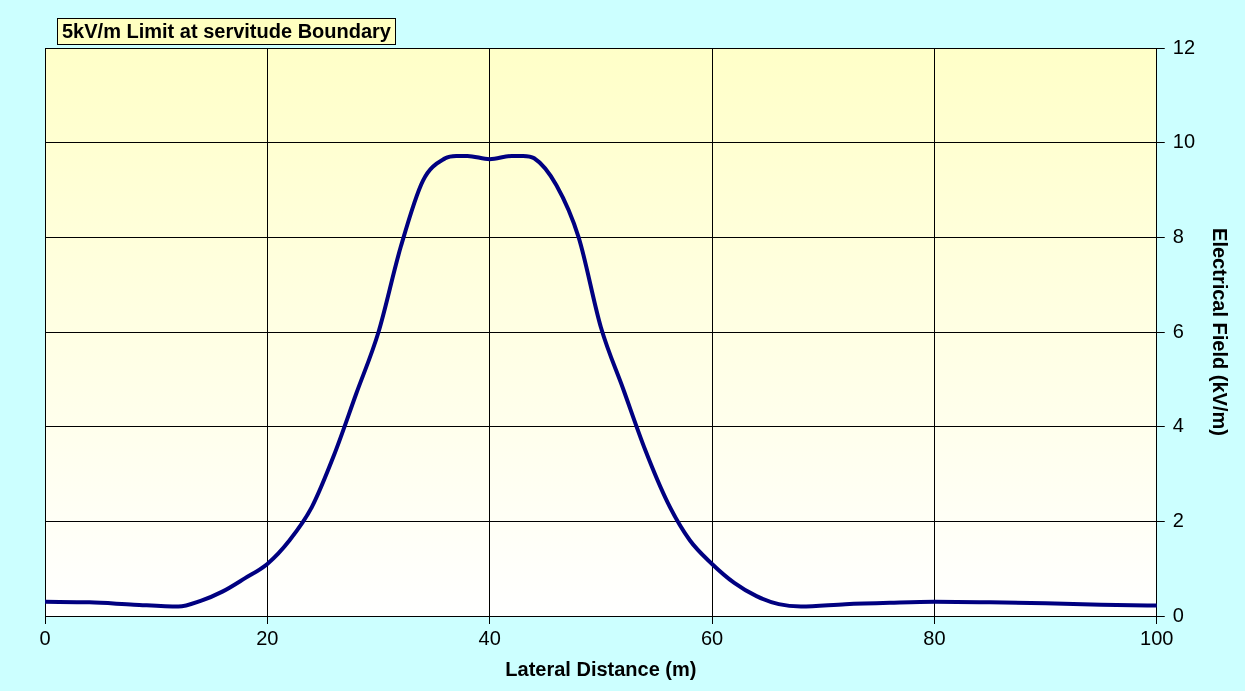 The image size is (1245, 691). Describe the element at coordinates (1183, 141) in the screenshot. I see `y-tick-label: 10` at that location.